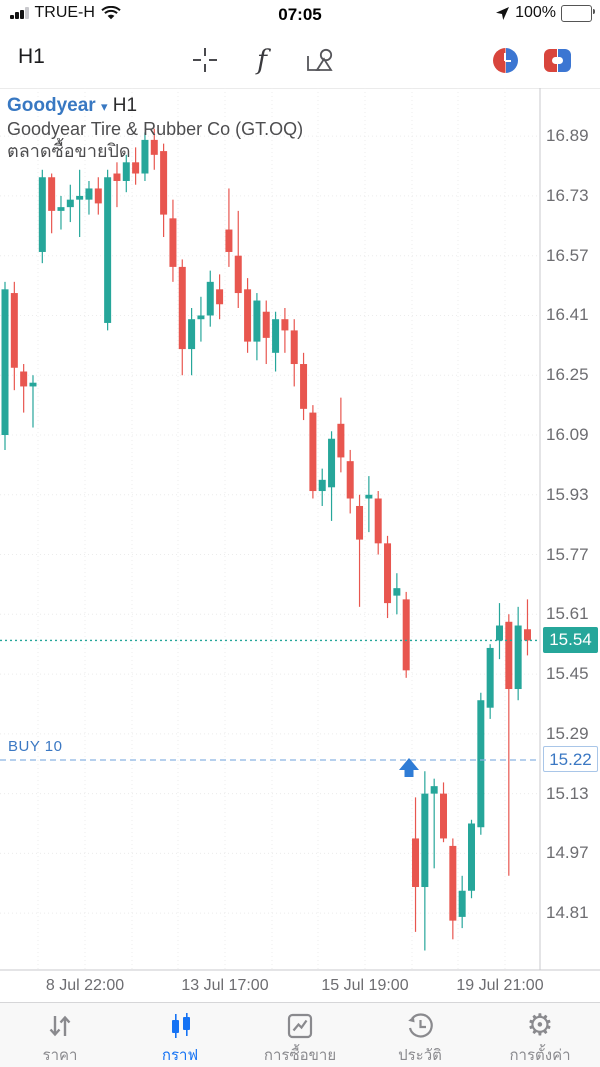 Image resolution: width=600 pixels, height=1067 pixels. I want to click on gear-icon: ⚙, so click(540, 1025).